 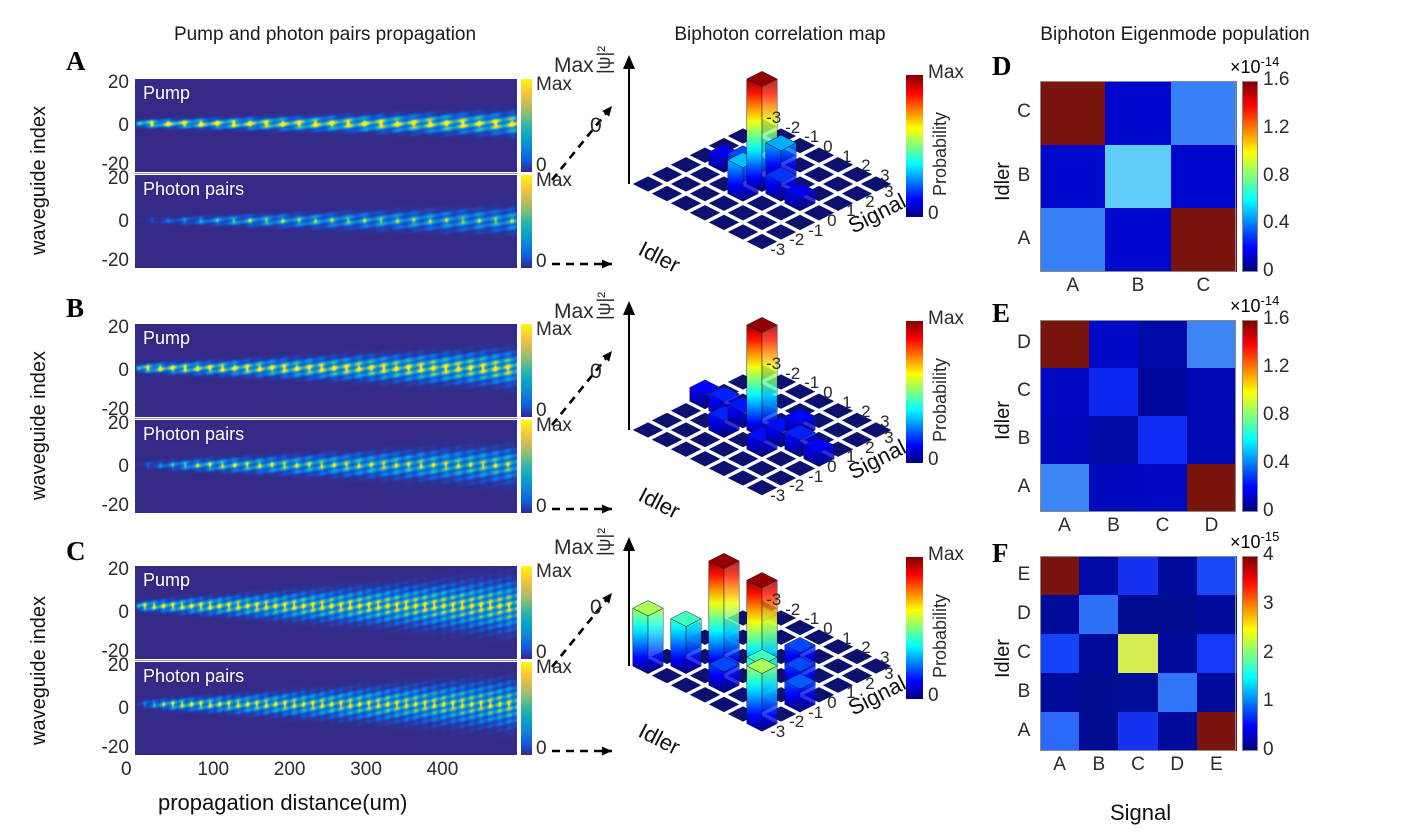 I want to click on correlation-colorbar-title: Probability, so click(x=940, y=635).